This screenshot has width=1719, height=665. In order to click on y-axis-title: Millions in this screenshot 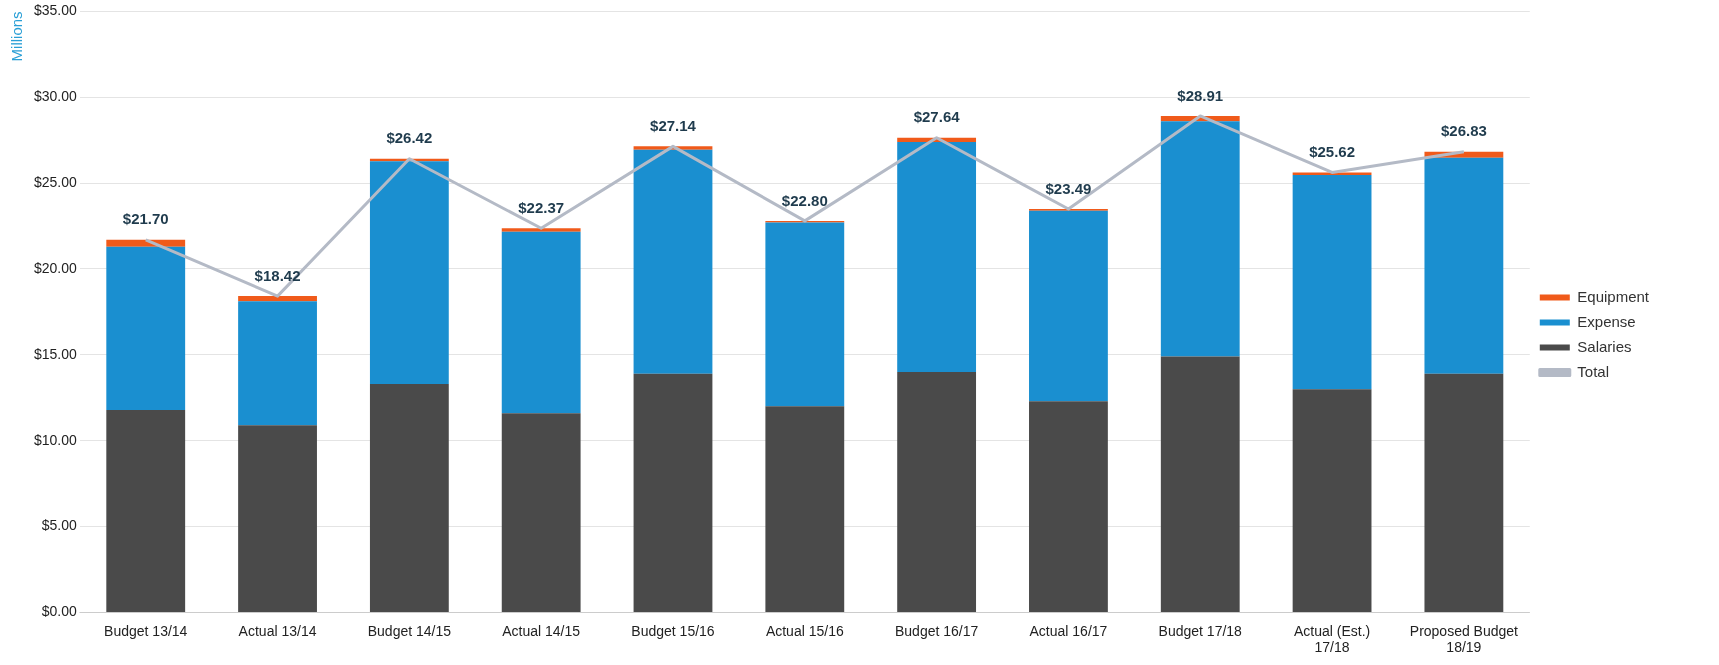, I will do `click(17, 36)`.